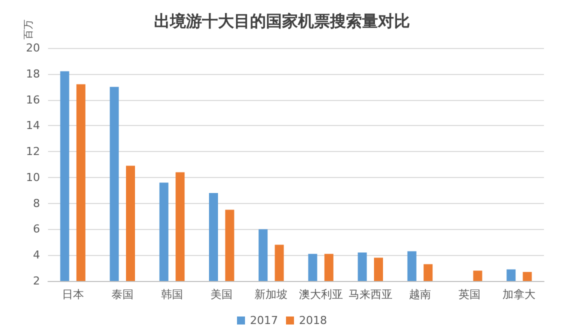  Describe the element at coordinates (172, 294) in the screenshot. I see `x-tick-label: 韩国` at that location.